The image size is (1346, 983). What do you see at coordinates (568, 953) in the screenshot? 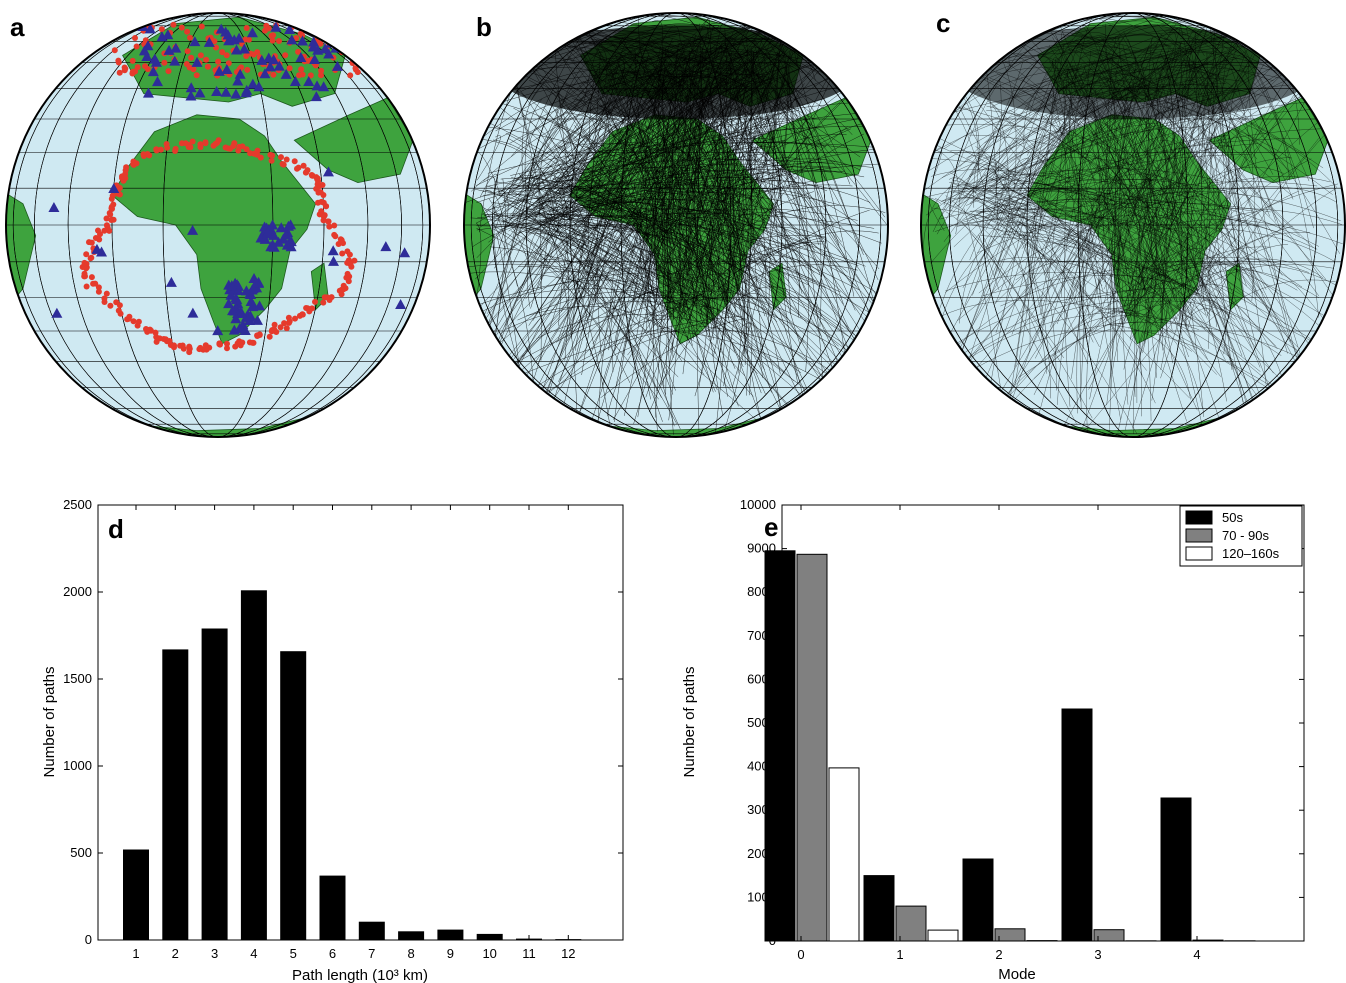
I see `x-tick-label: 12` at bounding box center [568, 953].